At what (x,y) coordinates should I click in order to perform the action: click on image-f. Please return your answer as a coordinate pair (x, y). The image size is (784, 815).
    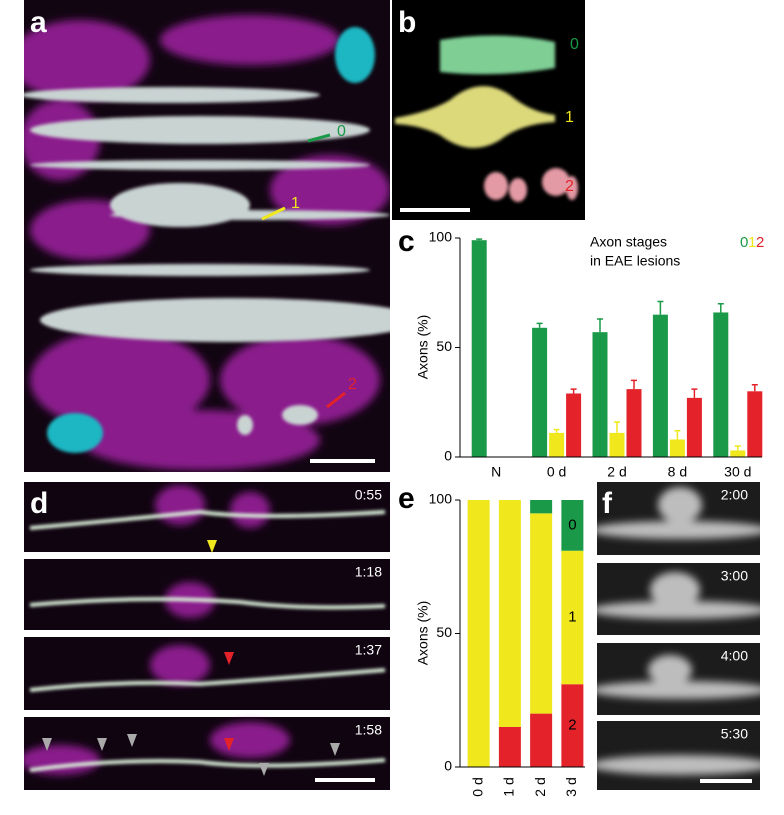
    Looking at the image, I should click on (678, 636).